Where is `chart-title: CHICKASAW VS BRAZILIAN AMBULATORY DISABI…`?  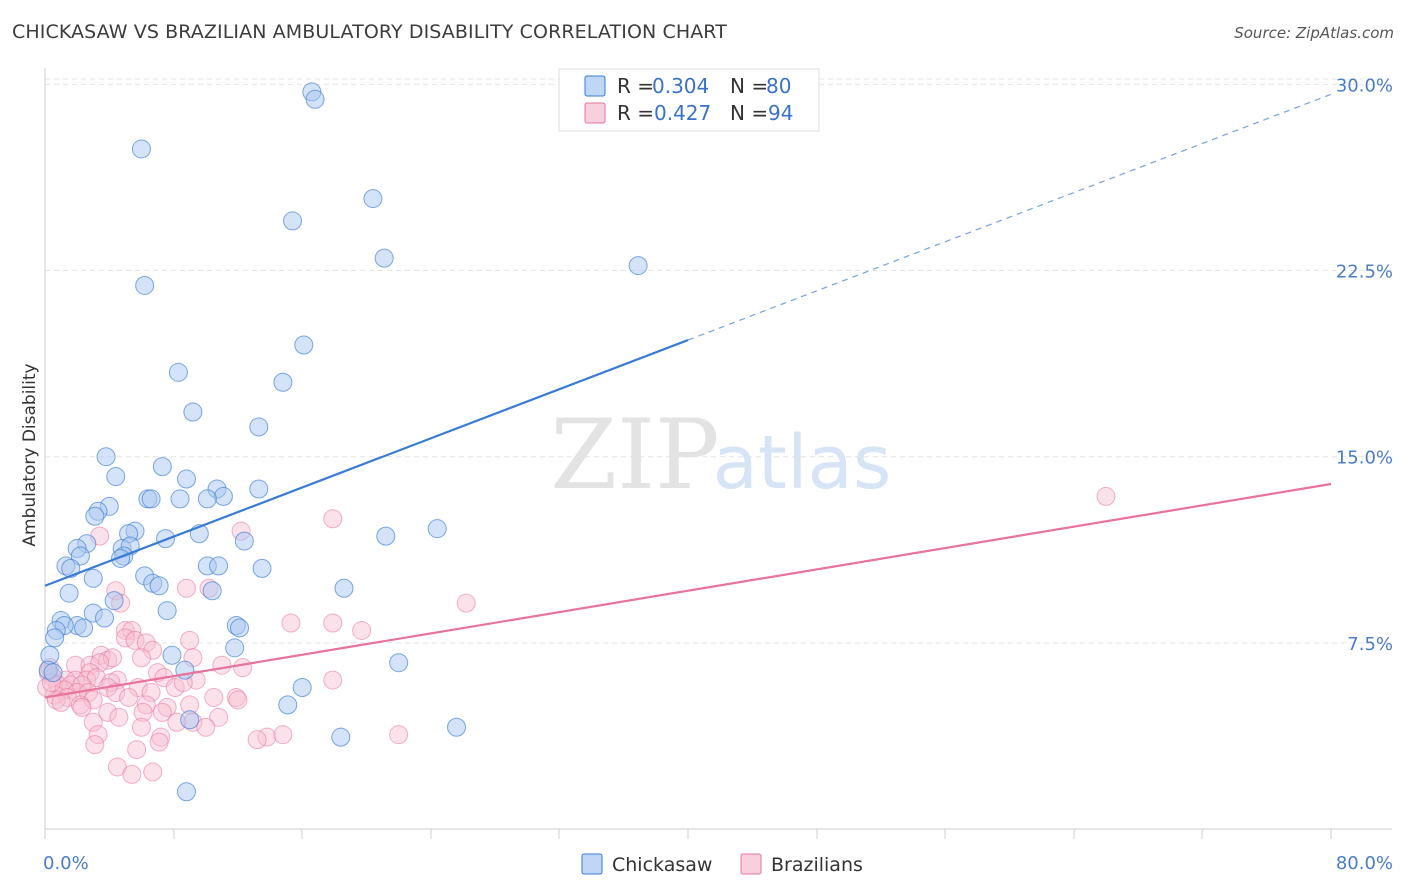
chart-title: CHICKASAW VS BRAZILIAN AMBULATORY DISABI… is located at coordinates (369, 32).